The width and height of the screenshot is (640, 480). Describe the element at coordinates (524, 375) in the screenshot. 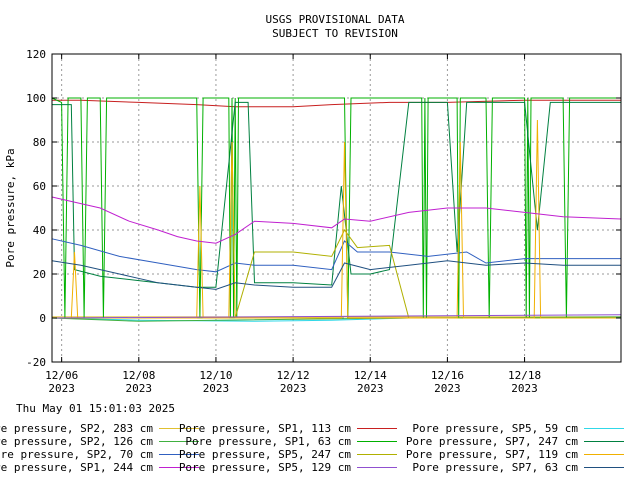

I see `x-tick-label: 12/18` at that location.